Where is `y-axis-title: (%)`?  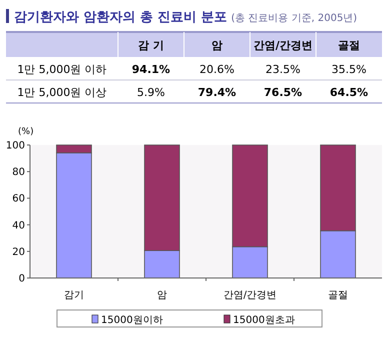 y-axis-title: (%) is located at coordinates (26, 132).